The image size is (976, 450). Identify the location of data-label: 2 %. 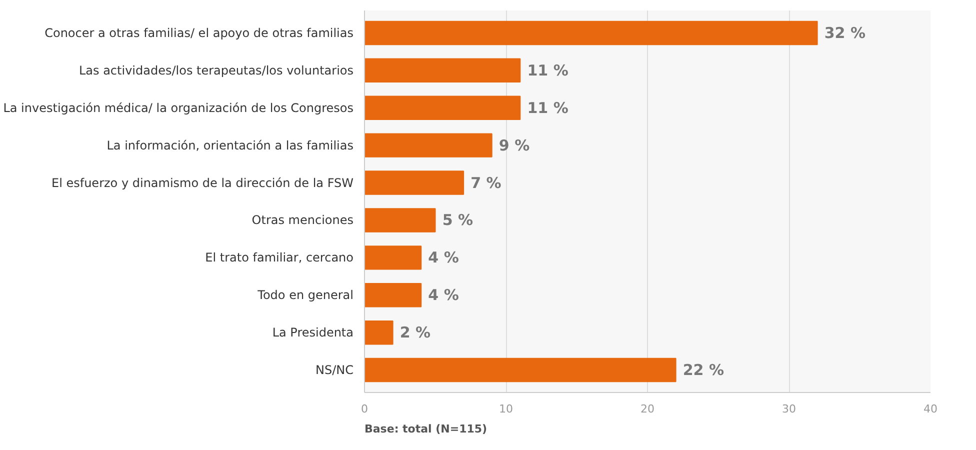
(415, 333).